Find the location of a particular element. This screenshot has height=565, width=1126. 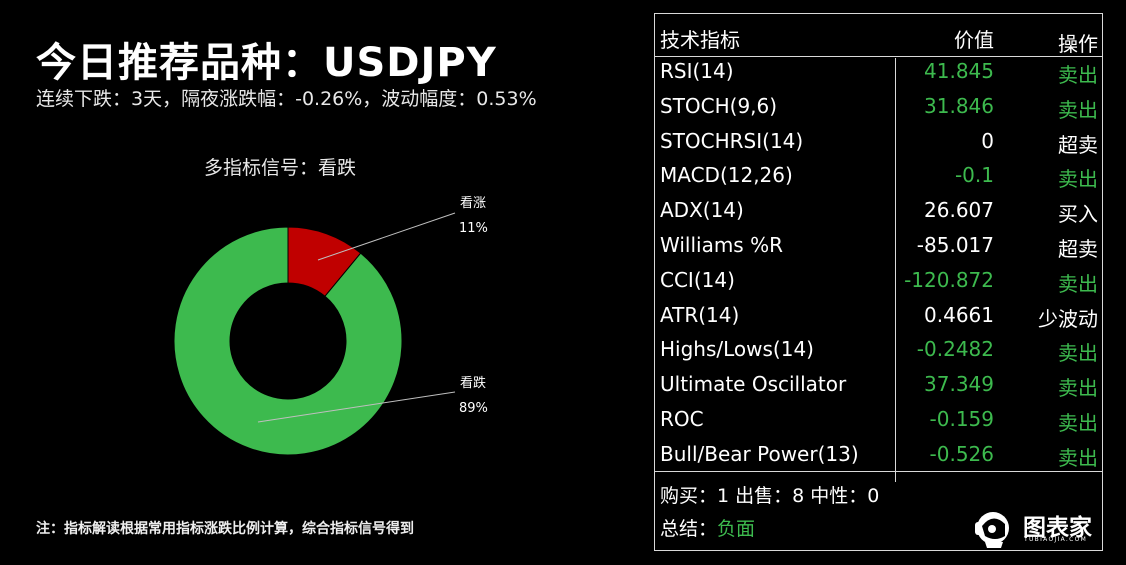

indicator-value: 31.846 is located at coordinates (959, 105).